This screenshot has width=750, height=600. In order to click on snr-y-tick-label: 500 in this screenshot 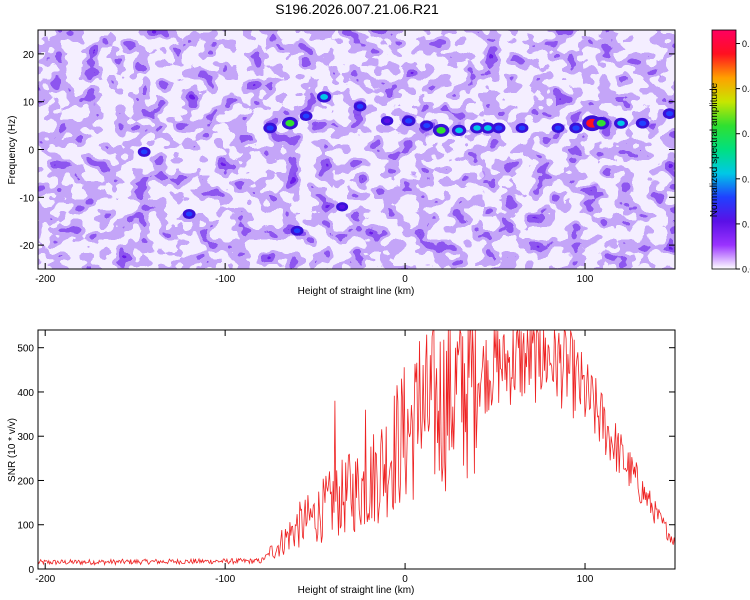, I will do `click(25, 349)`.